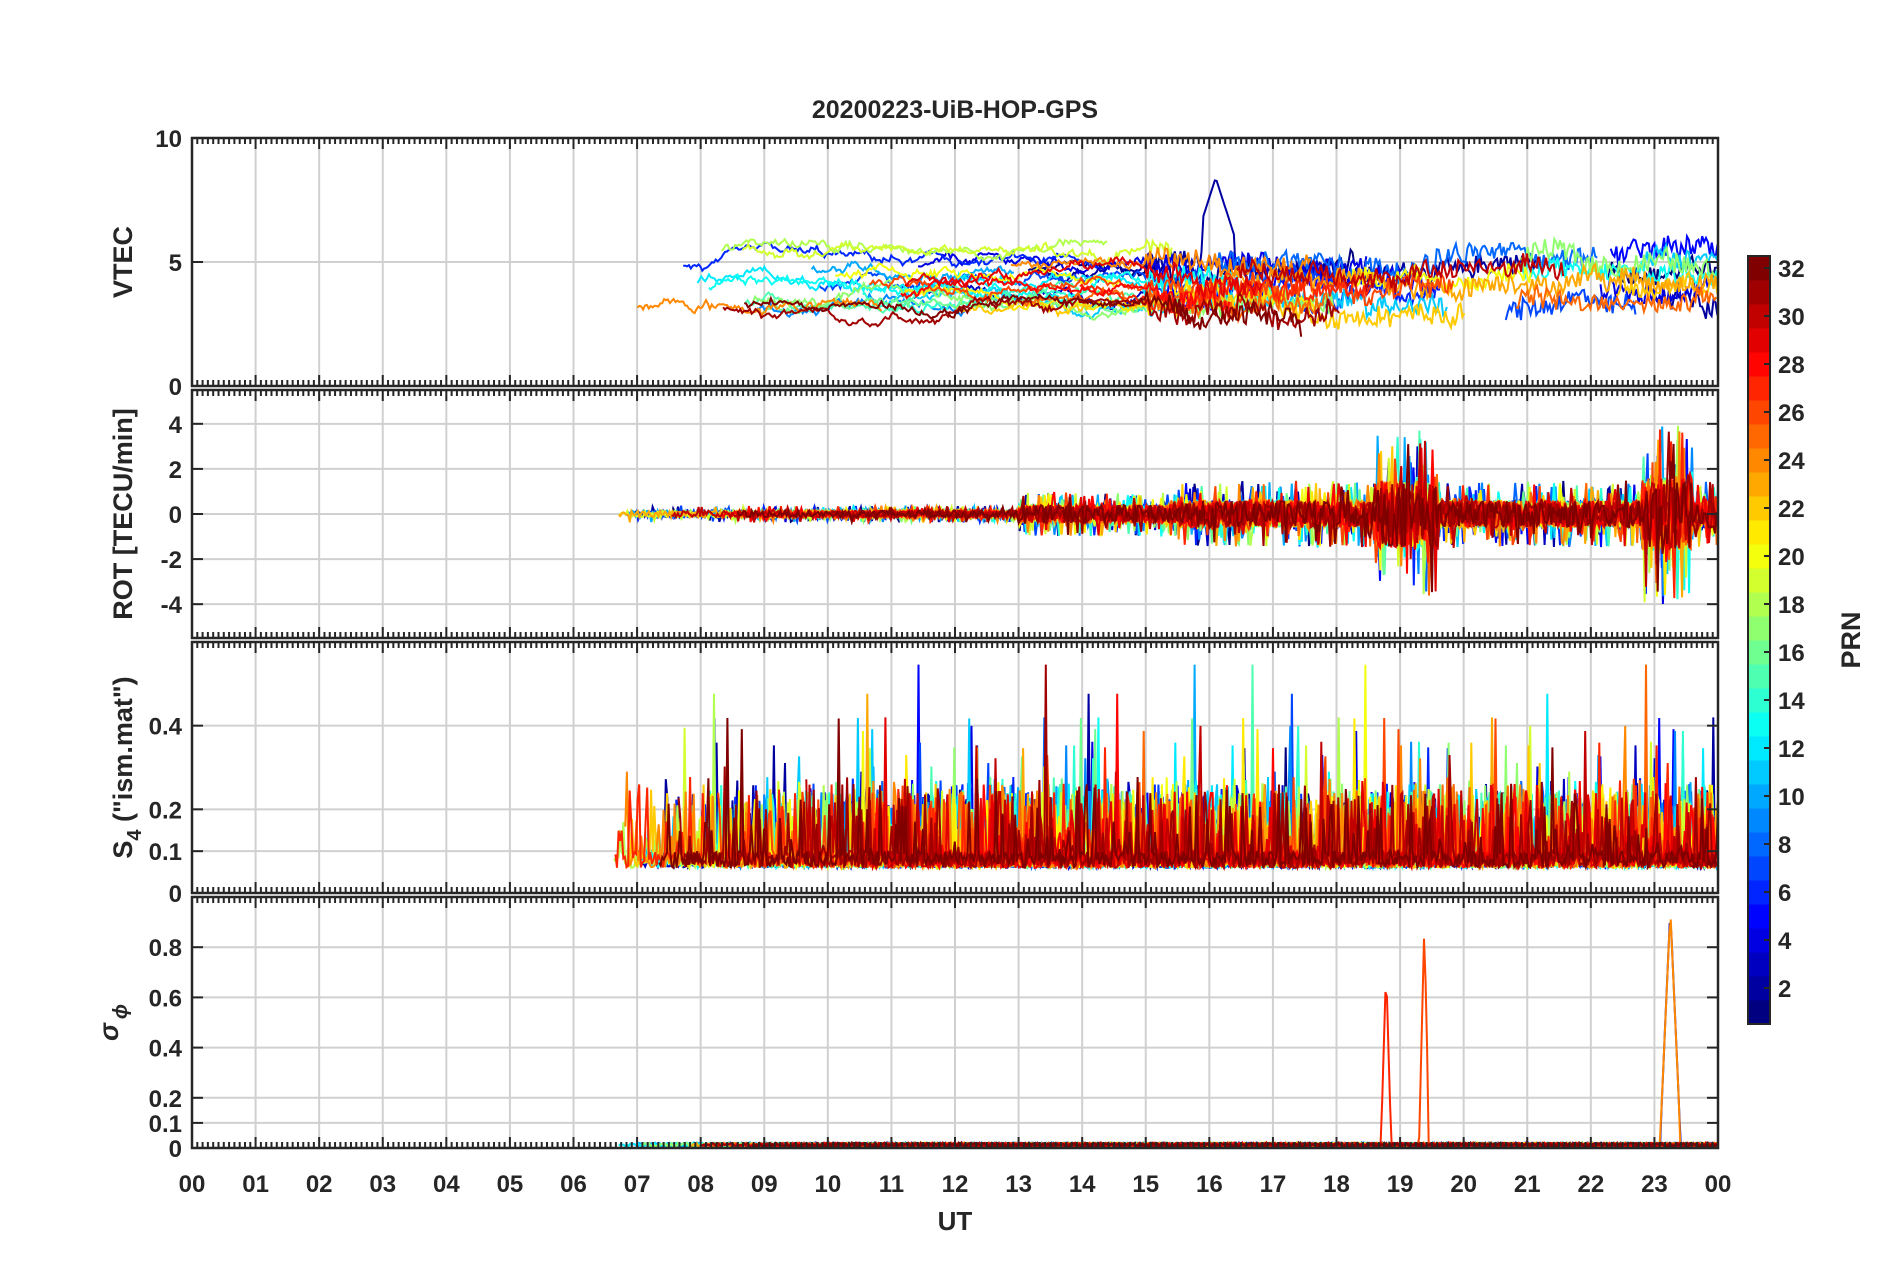 The image size is (1902, 1272). I want to click on x-tick-label: 08, so click(700, 1184).